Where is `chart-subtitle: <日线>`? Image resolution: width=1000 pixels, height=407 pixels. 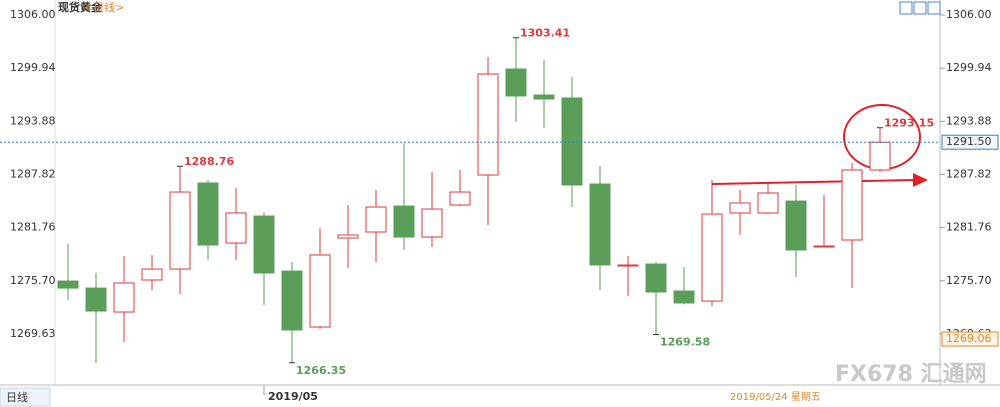 chart-subtitle: <日线> is located at coordinates (104, 7).